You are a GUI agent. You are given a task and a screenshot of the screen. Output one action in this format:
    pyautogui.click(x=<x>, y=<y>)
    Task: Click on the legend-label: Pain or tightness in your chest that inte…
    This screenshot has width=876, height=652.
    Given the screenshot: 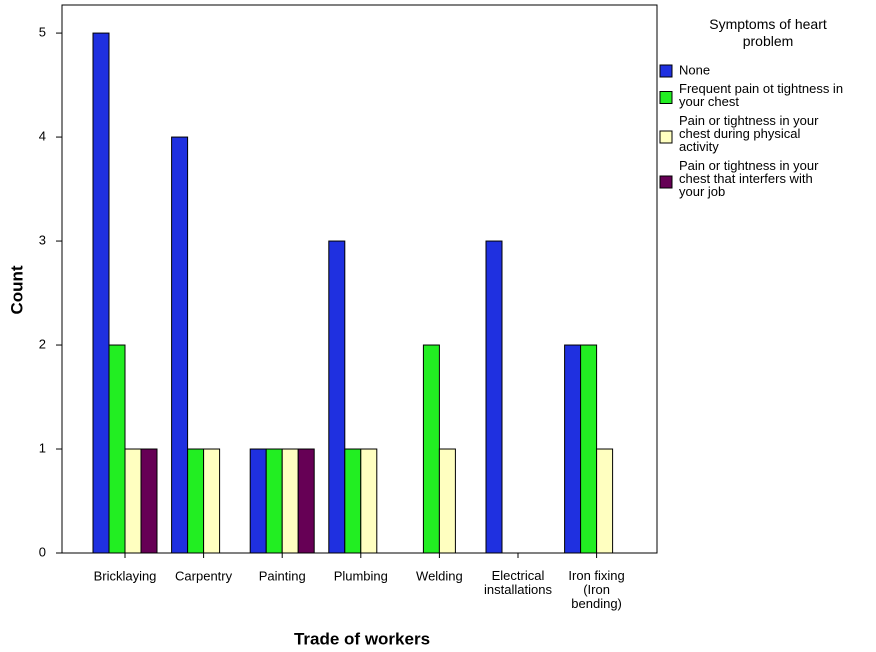 What is the action you would take?
    pyautogui.click(x=749, y=178)
    